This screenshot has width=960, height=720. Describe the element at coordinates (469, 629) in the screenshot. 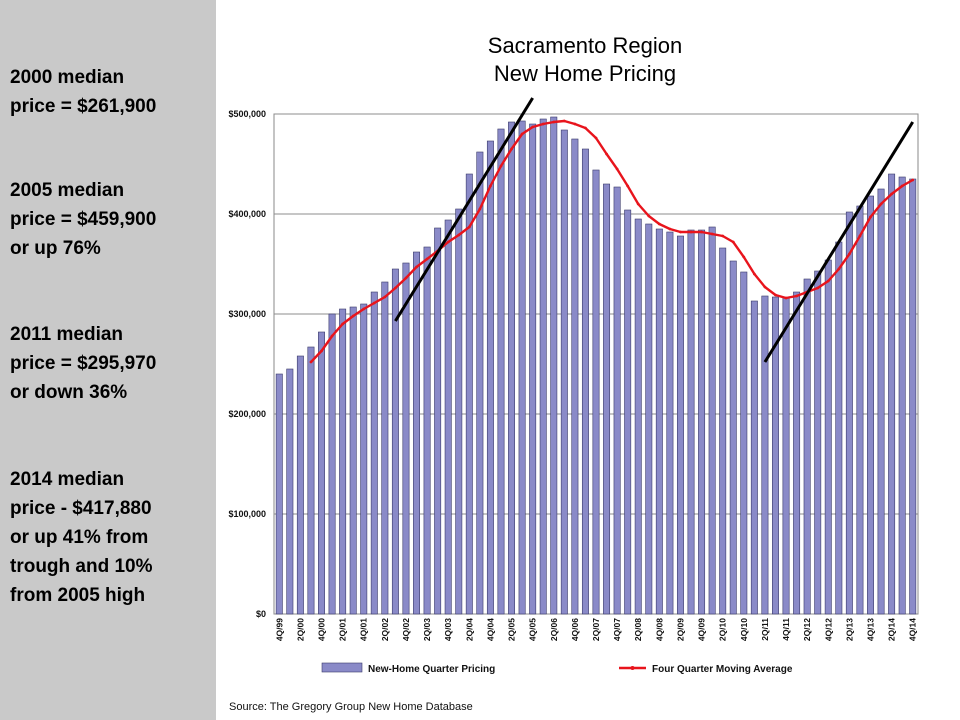

I see `x-tick-label: 2Q/04` at that location.